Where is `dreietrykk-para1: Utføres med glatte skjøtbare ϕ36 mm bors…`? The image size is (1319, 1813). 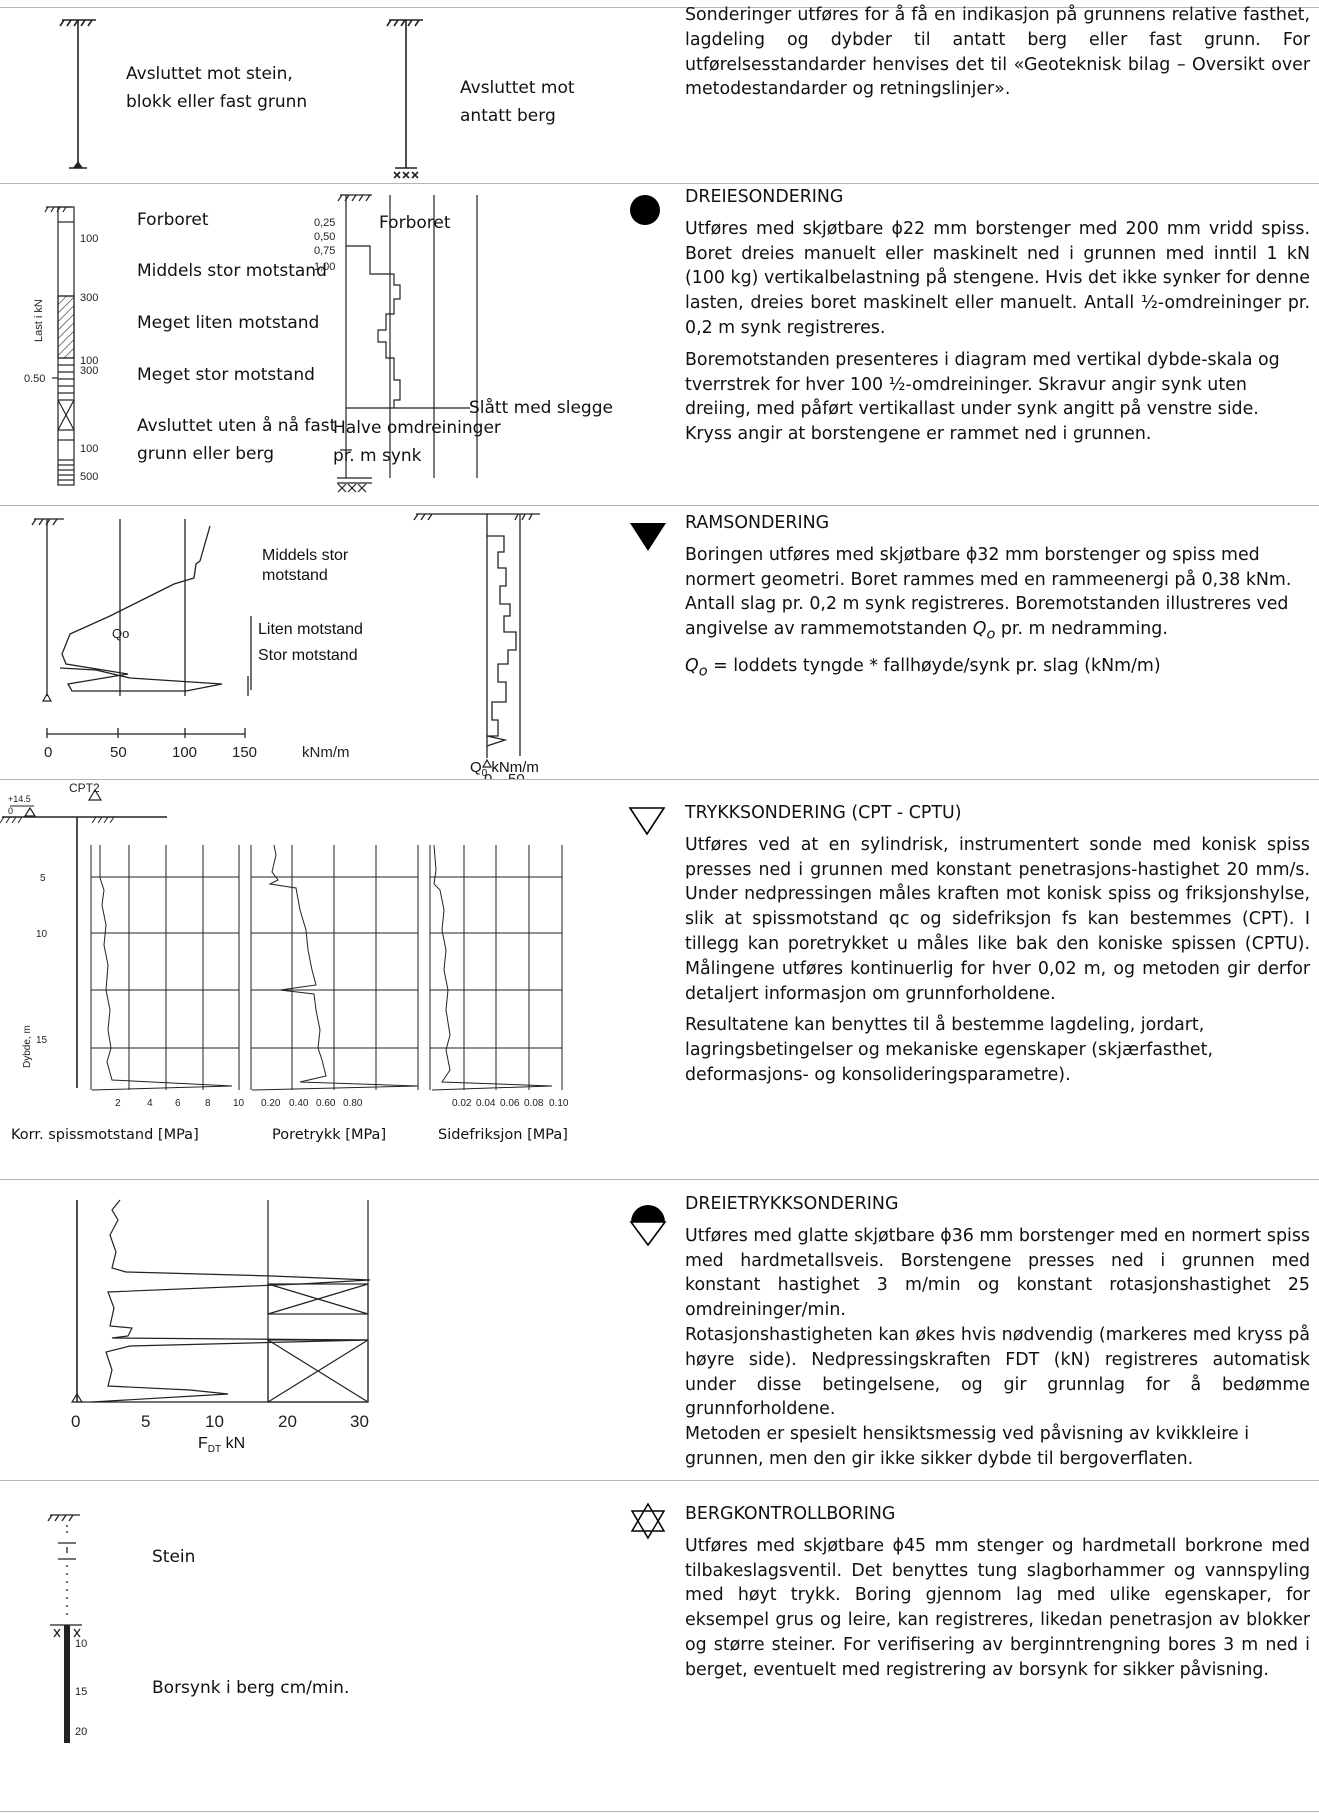 dreietrykk-para1: Utføres med glatte skjøtbare ϕ36 mm bors… is located at coordinates (997, 1273).